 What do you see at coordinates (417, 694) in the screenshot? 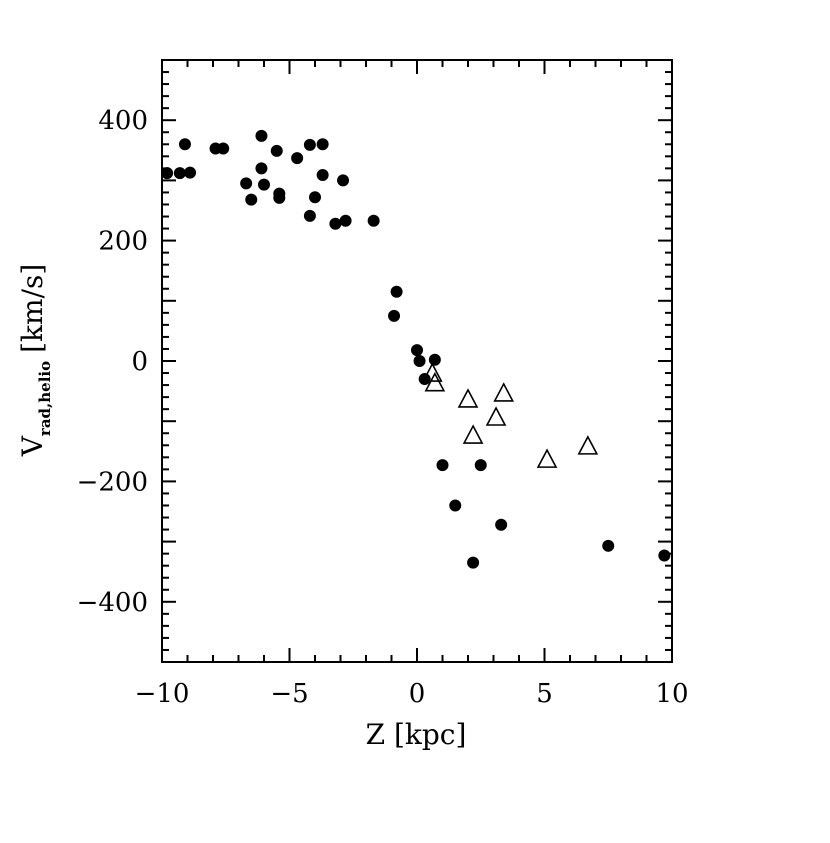
I see `x-tick-label: 0` at bounding box center [417, 694].